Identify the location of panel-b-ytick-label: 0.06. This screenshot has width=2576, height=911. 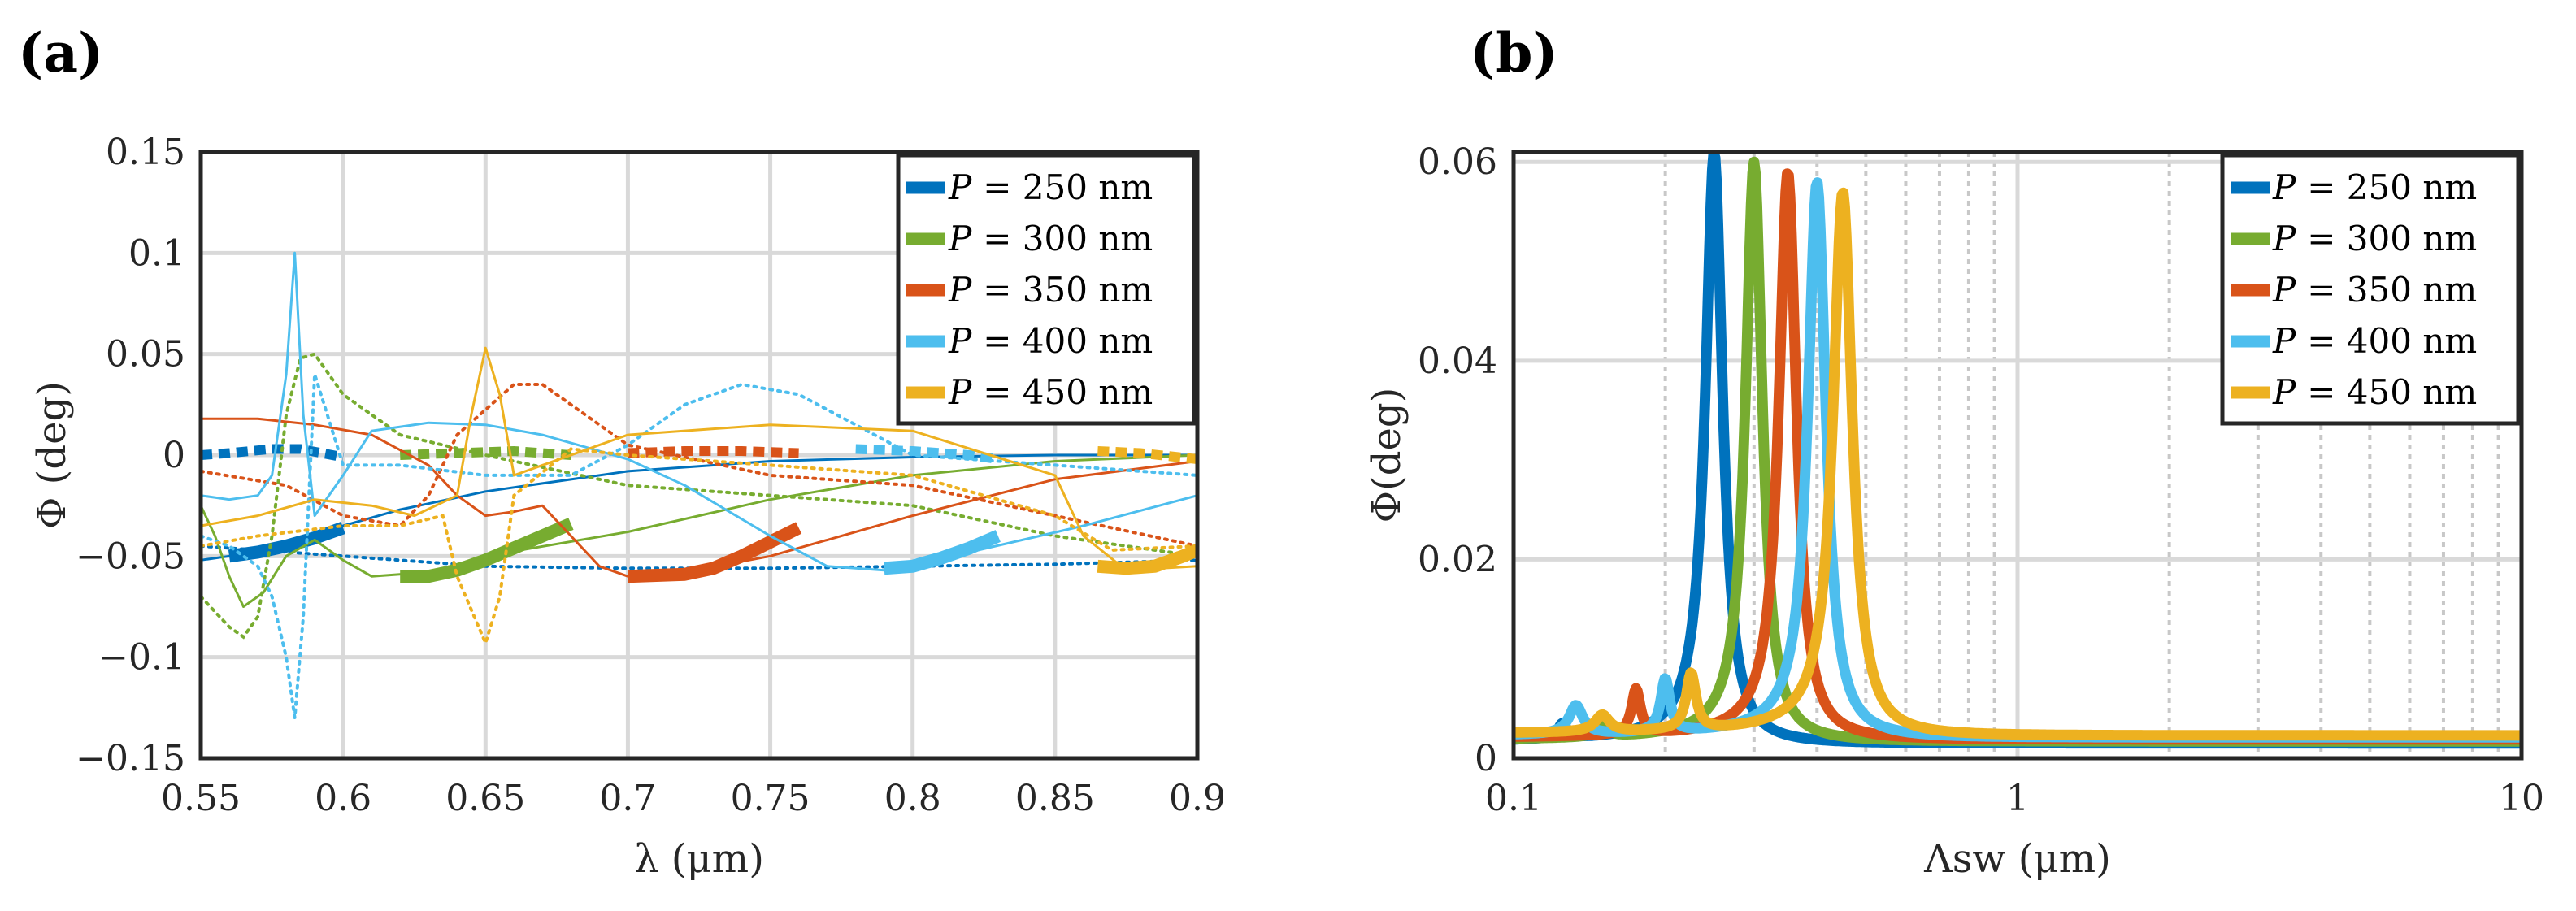
(1457, 162).